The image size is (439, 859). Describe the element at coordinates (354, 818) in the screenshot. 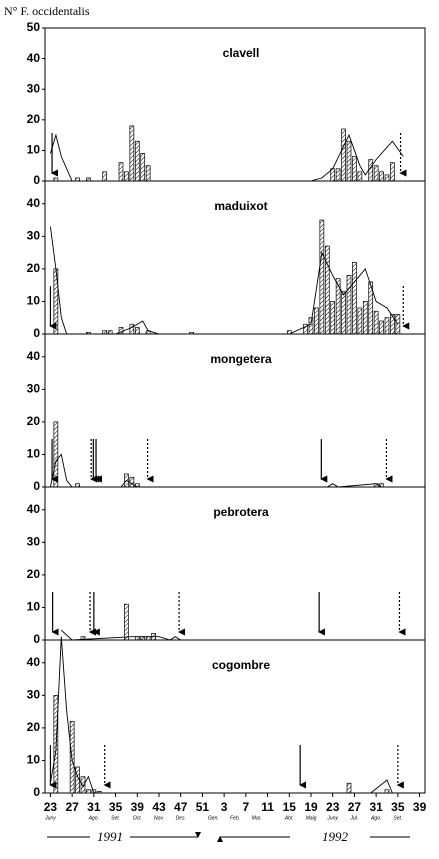

I see `month-label: Jul.` at that location.